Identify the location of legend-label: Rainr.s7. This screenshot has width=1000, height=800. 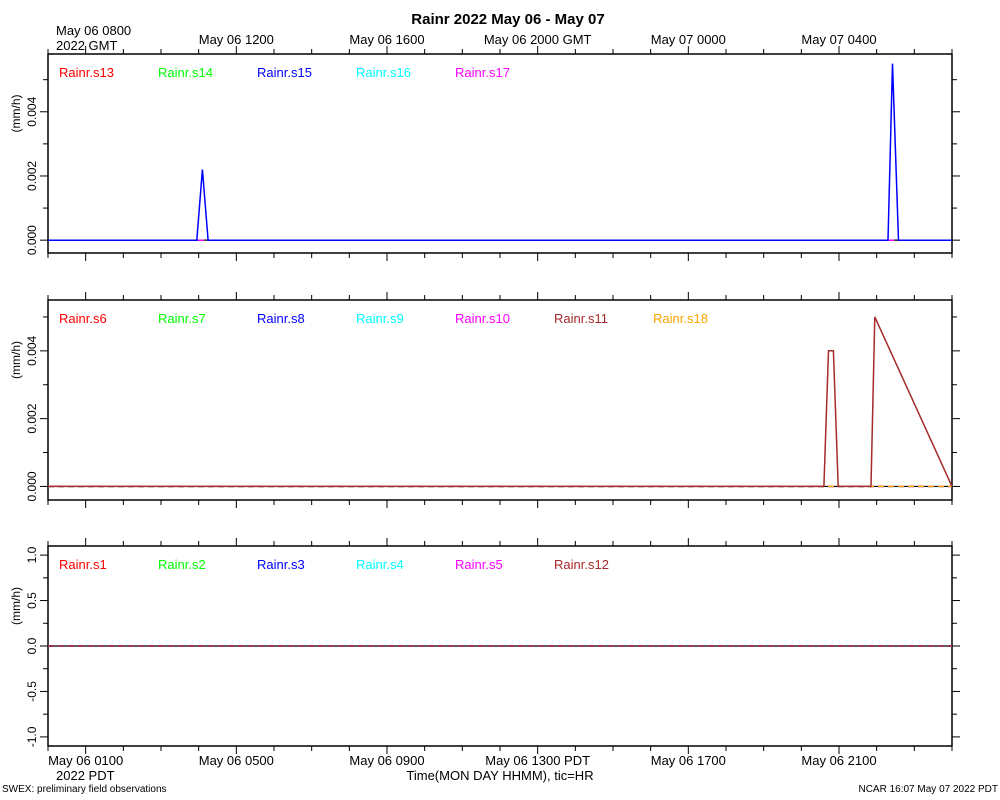
(182, 318).